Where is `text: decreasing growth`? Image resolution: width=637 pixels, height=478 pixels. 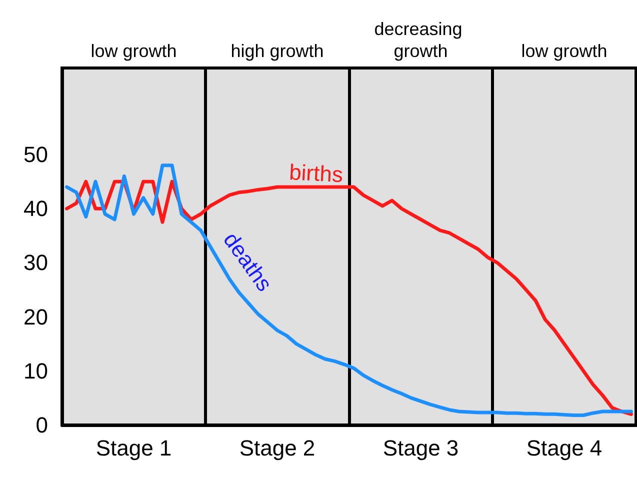
text: decreasing growth is located at coordinates (421, 40).